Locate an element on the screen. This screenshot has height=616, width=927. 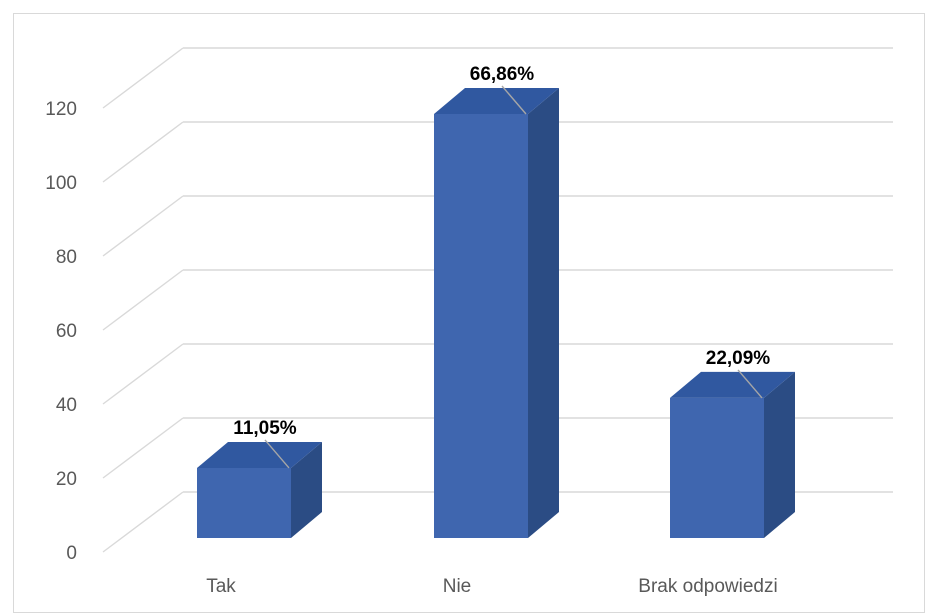
bar-tak is located at coordinates (259, 489).